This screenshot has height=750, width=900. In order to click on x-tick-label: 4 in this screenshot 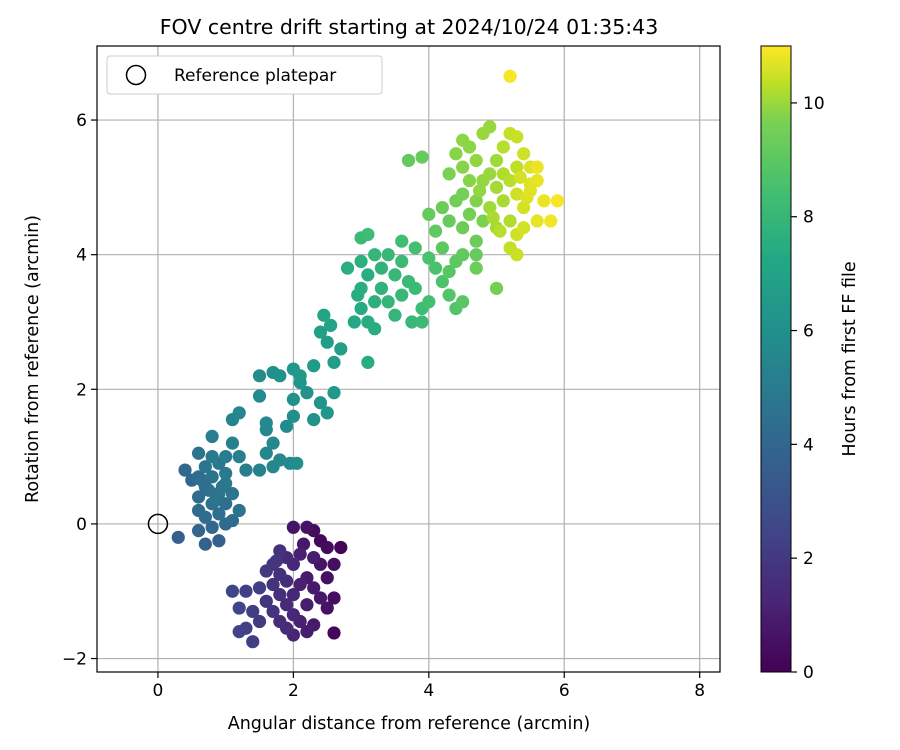, I will do `click(428, 691)`.